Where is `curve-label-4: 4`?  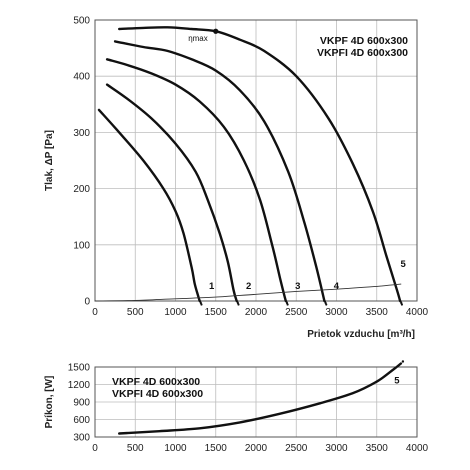 curve-label-4: 4 is located at coordinates (337, 286).